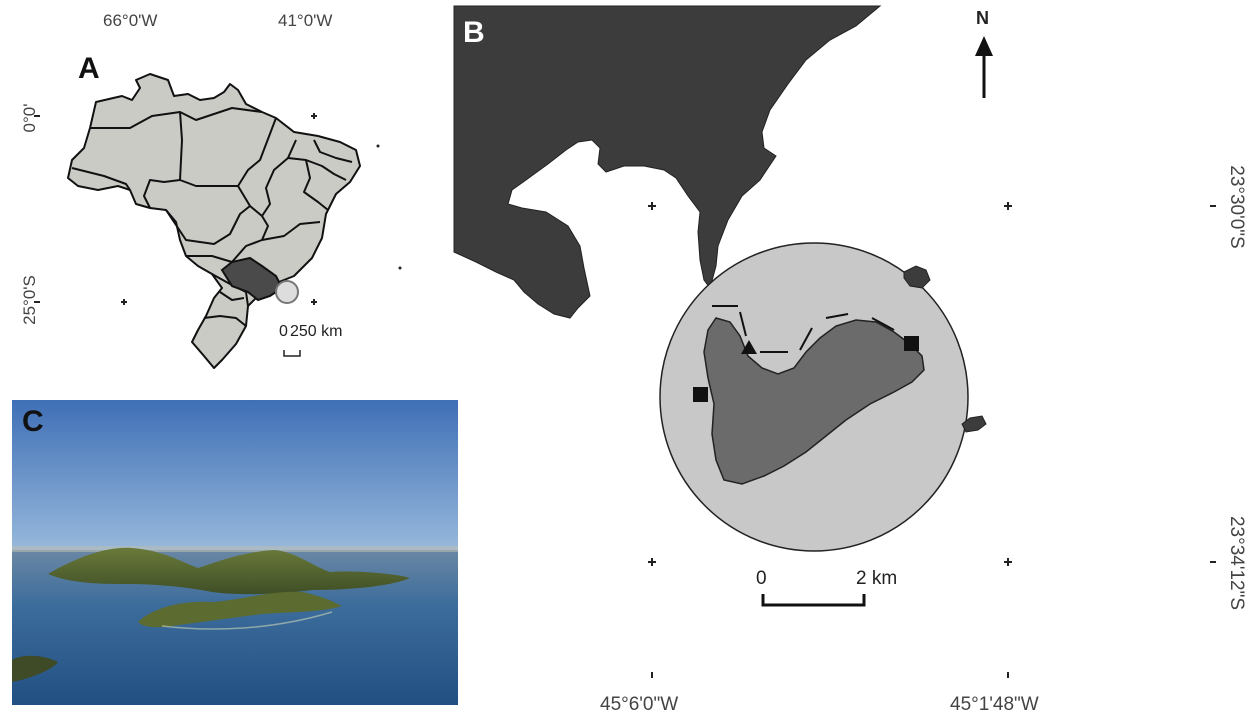 The image size is (1258, 721). What do you see at coordinates (316, 331) in the screenshot?
I see `panel-a-scale-label-end: 250 km` at bounding box center [316, 331].